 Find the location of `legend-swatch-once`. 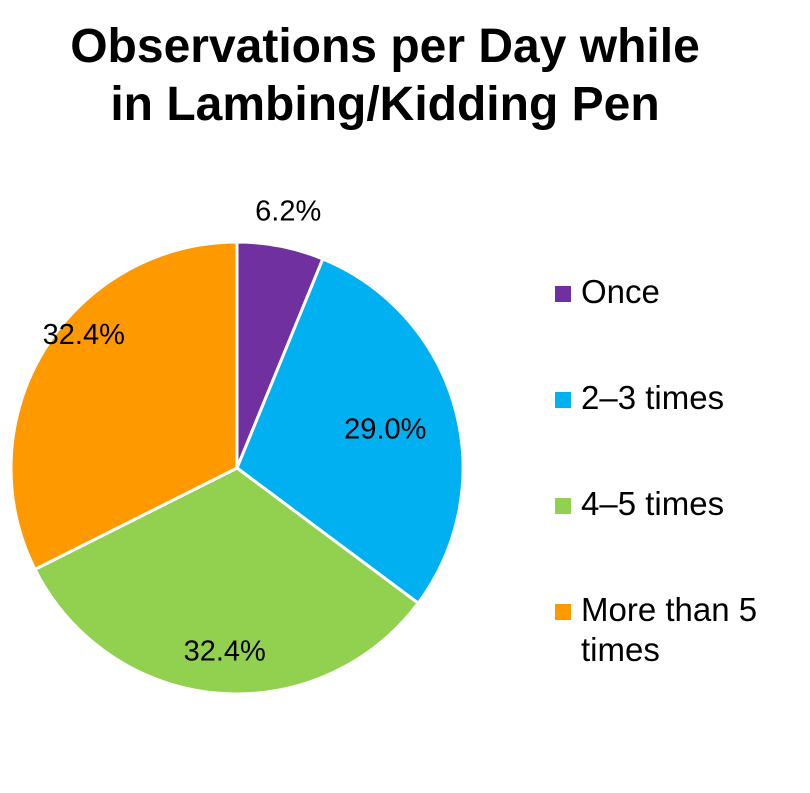

legend-swatch-once is located at coordinates (563, 294).